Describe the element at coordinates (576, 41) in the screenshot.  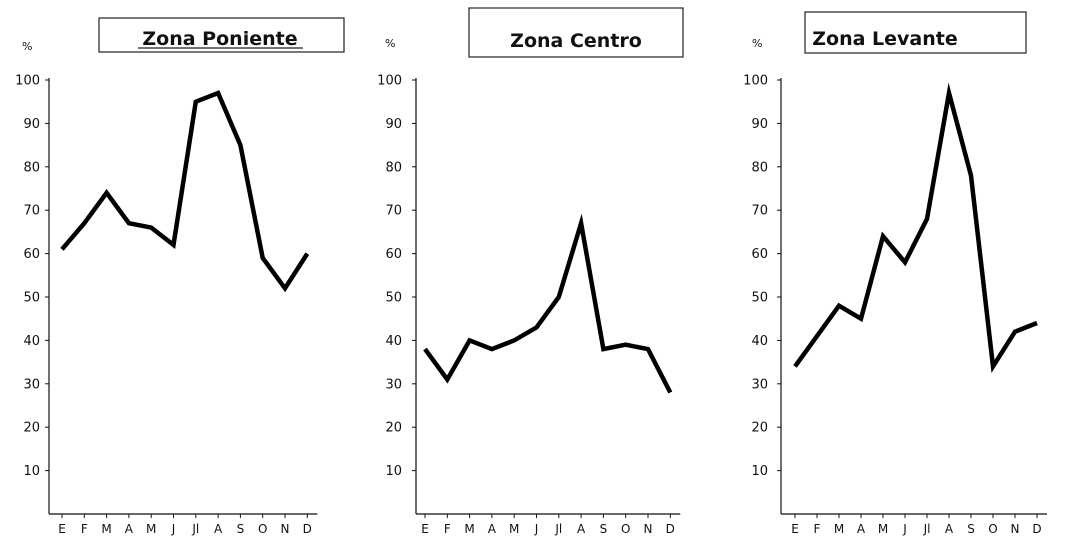
I see `chart-title: Zona Centro` at that location.